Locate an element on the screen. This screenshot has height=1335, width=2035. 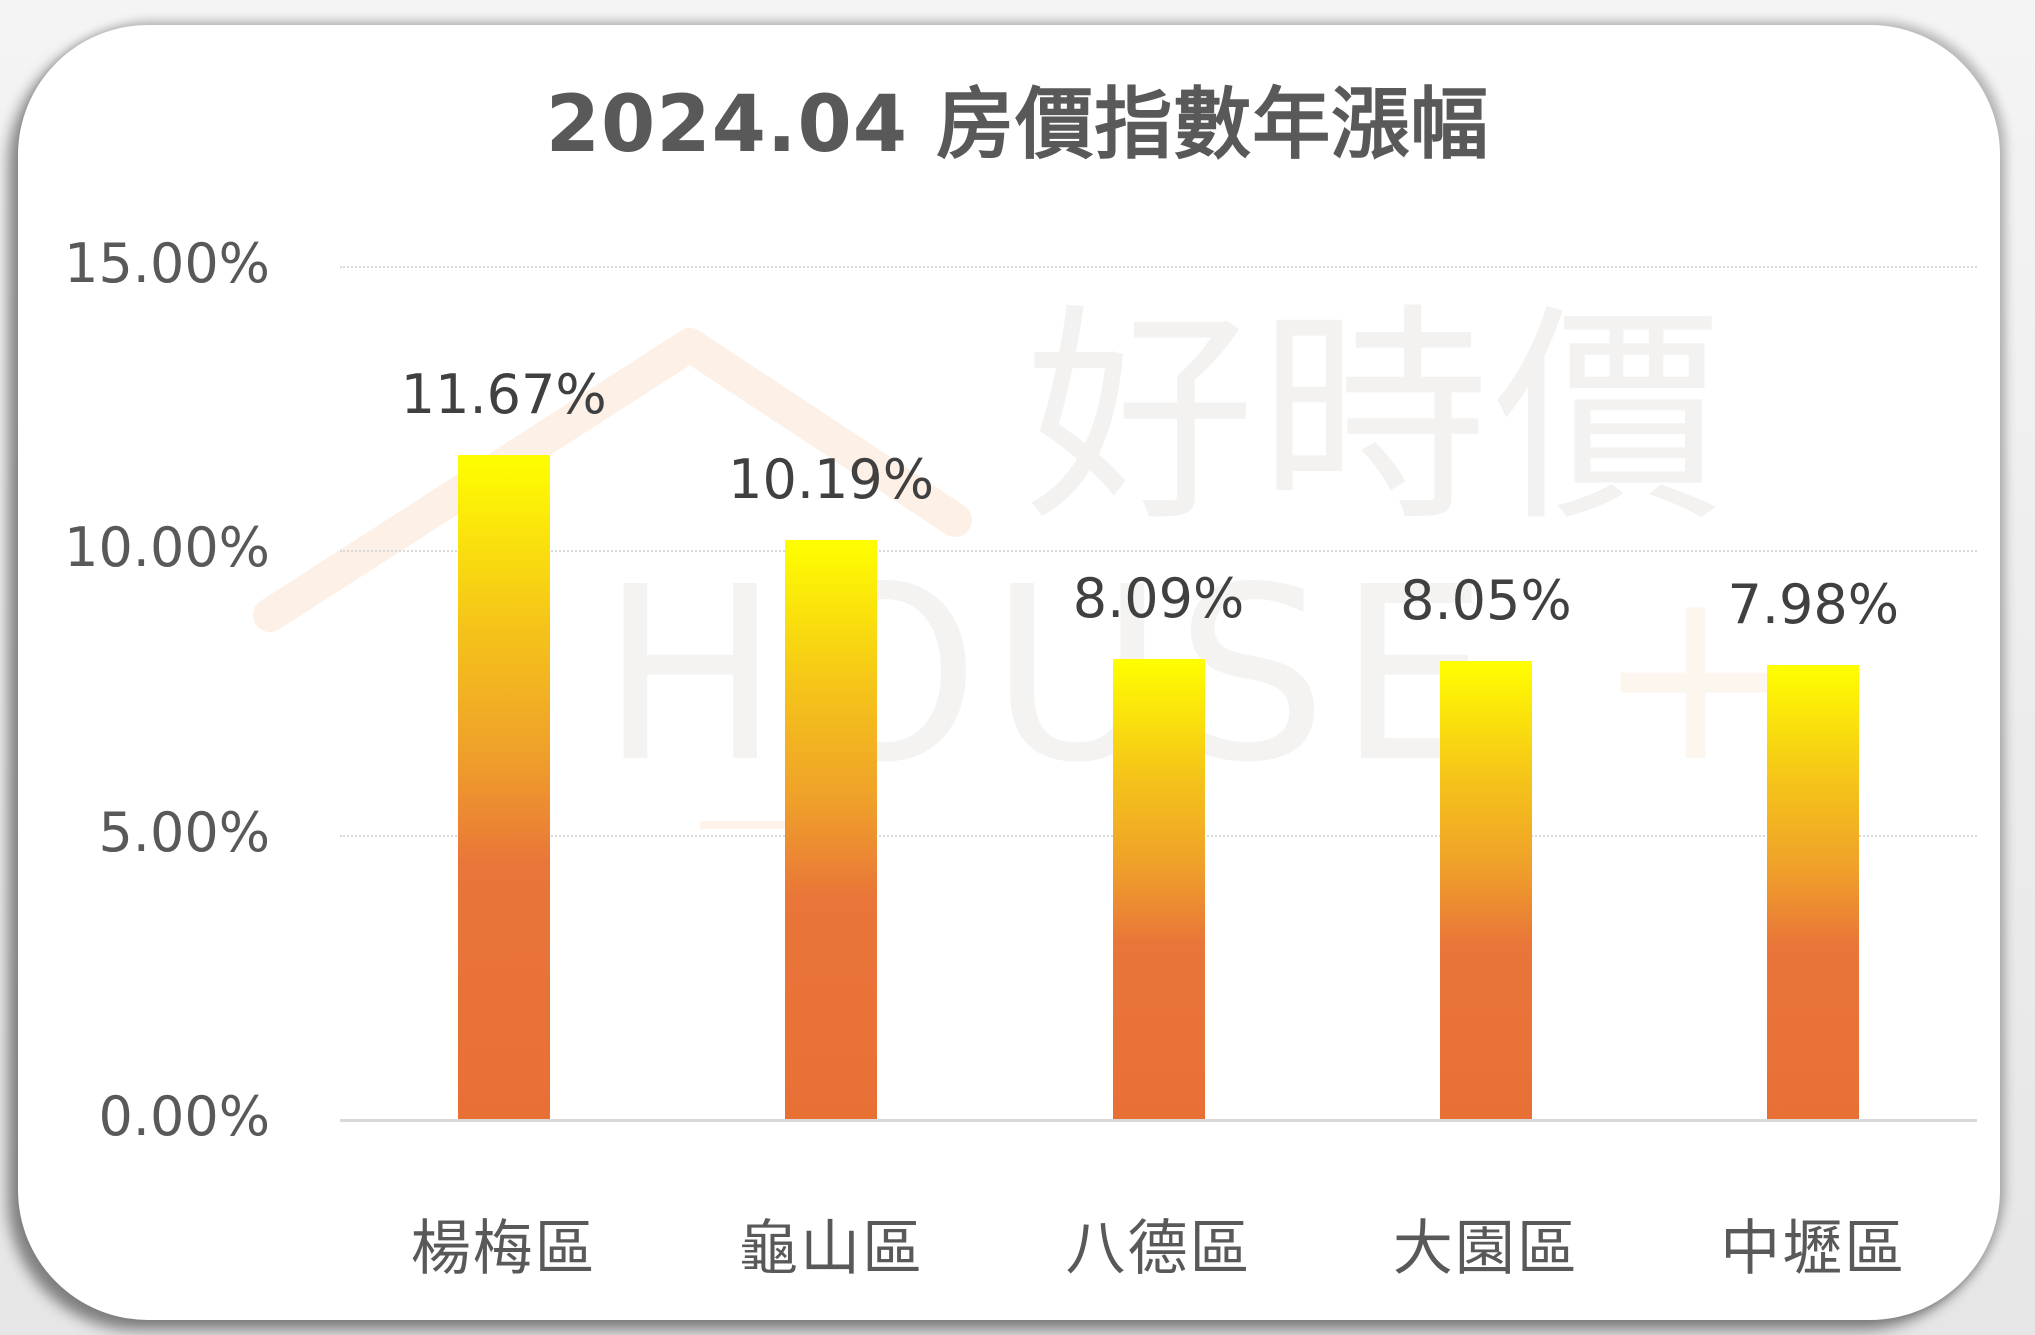
watermark-english: HOUSE is located at coordinates (1050, 675).